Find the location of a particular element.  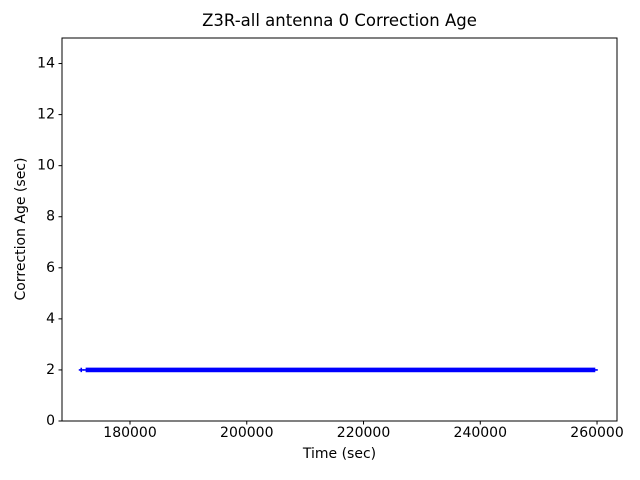

y-tick-label: 2 is located at coordinates (50, 370).